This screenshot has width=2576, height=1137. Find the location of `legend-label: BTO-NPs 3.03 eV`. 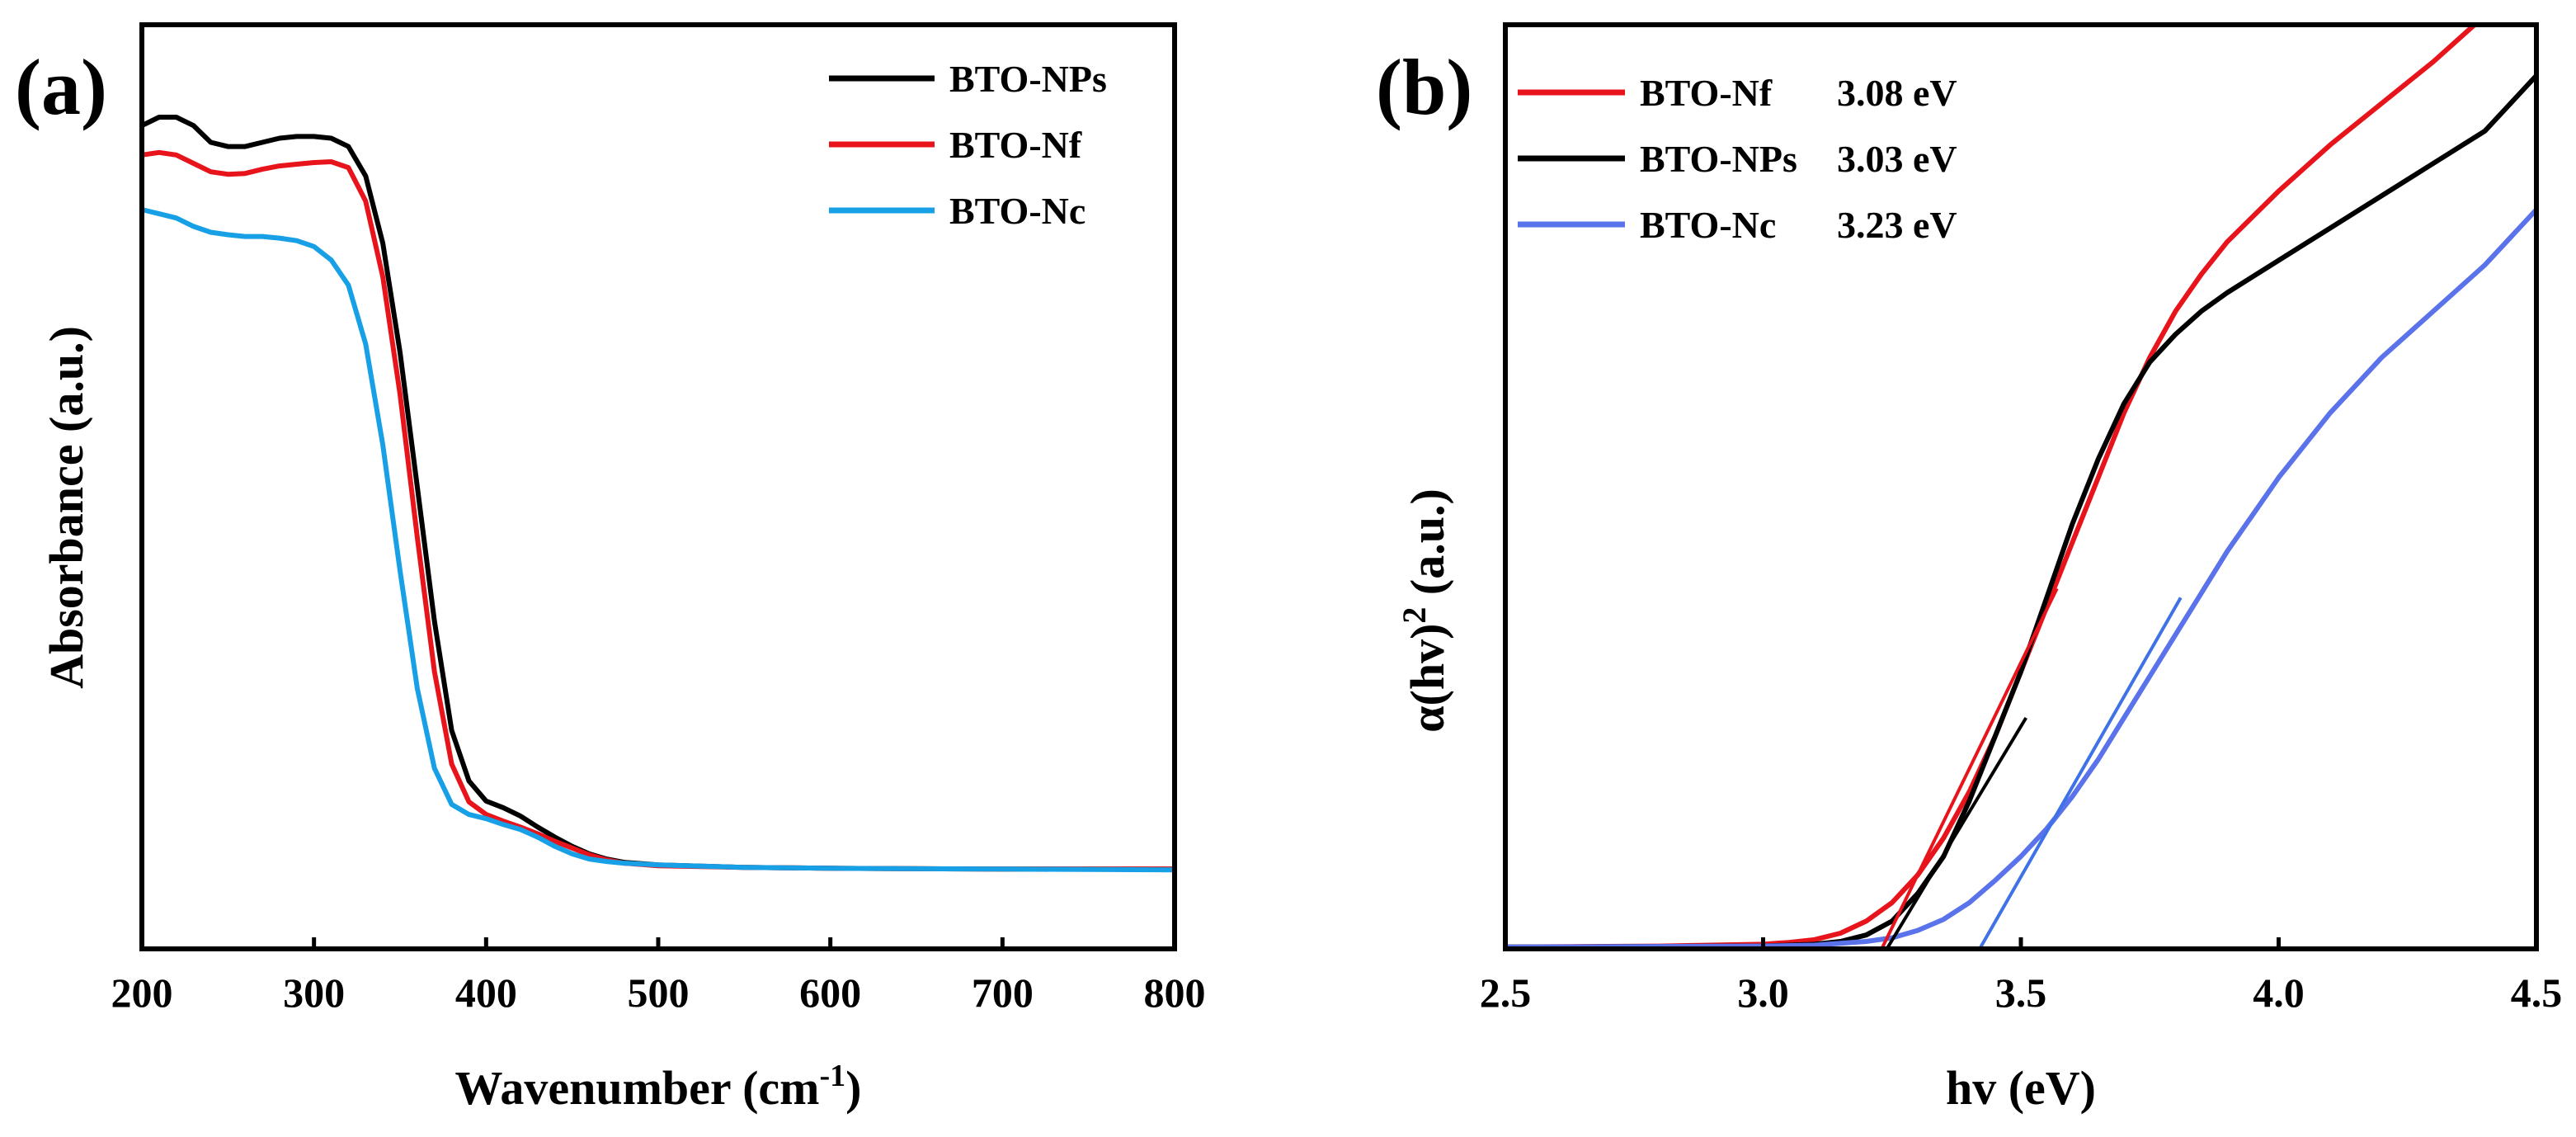

legend-label: BTO-NPs 3.03 eV is located at coordinates (1798, 159).